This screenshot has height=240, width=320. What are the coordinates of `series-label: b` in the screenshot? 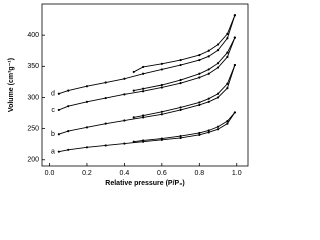 It's located at (53, 134).